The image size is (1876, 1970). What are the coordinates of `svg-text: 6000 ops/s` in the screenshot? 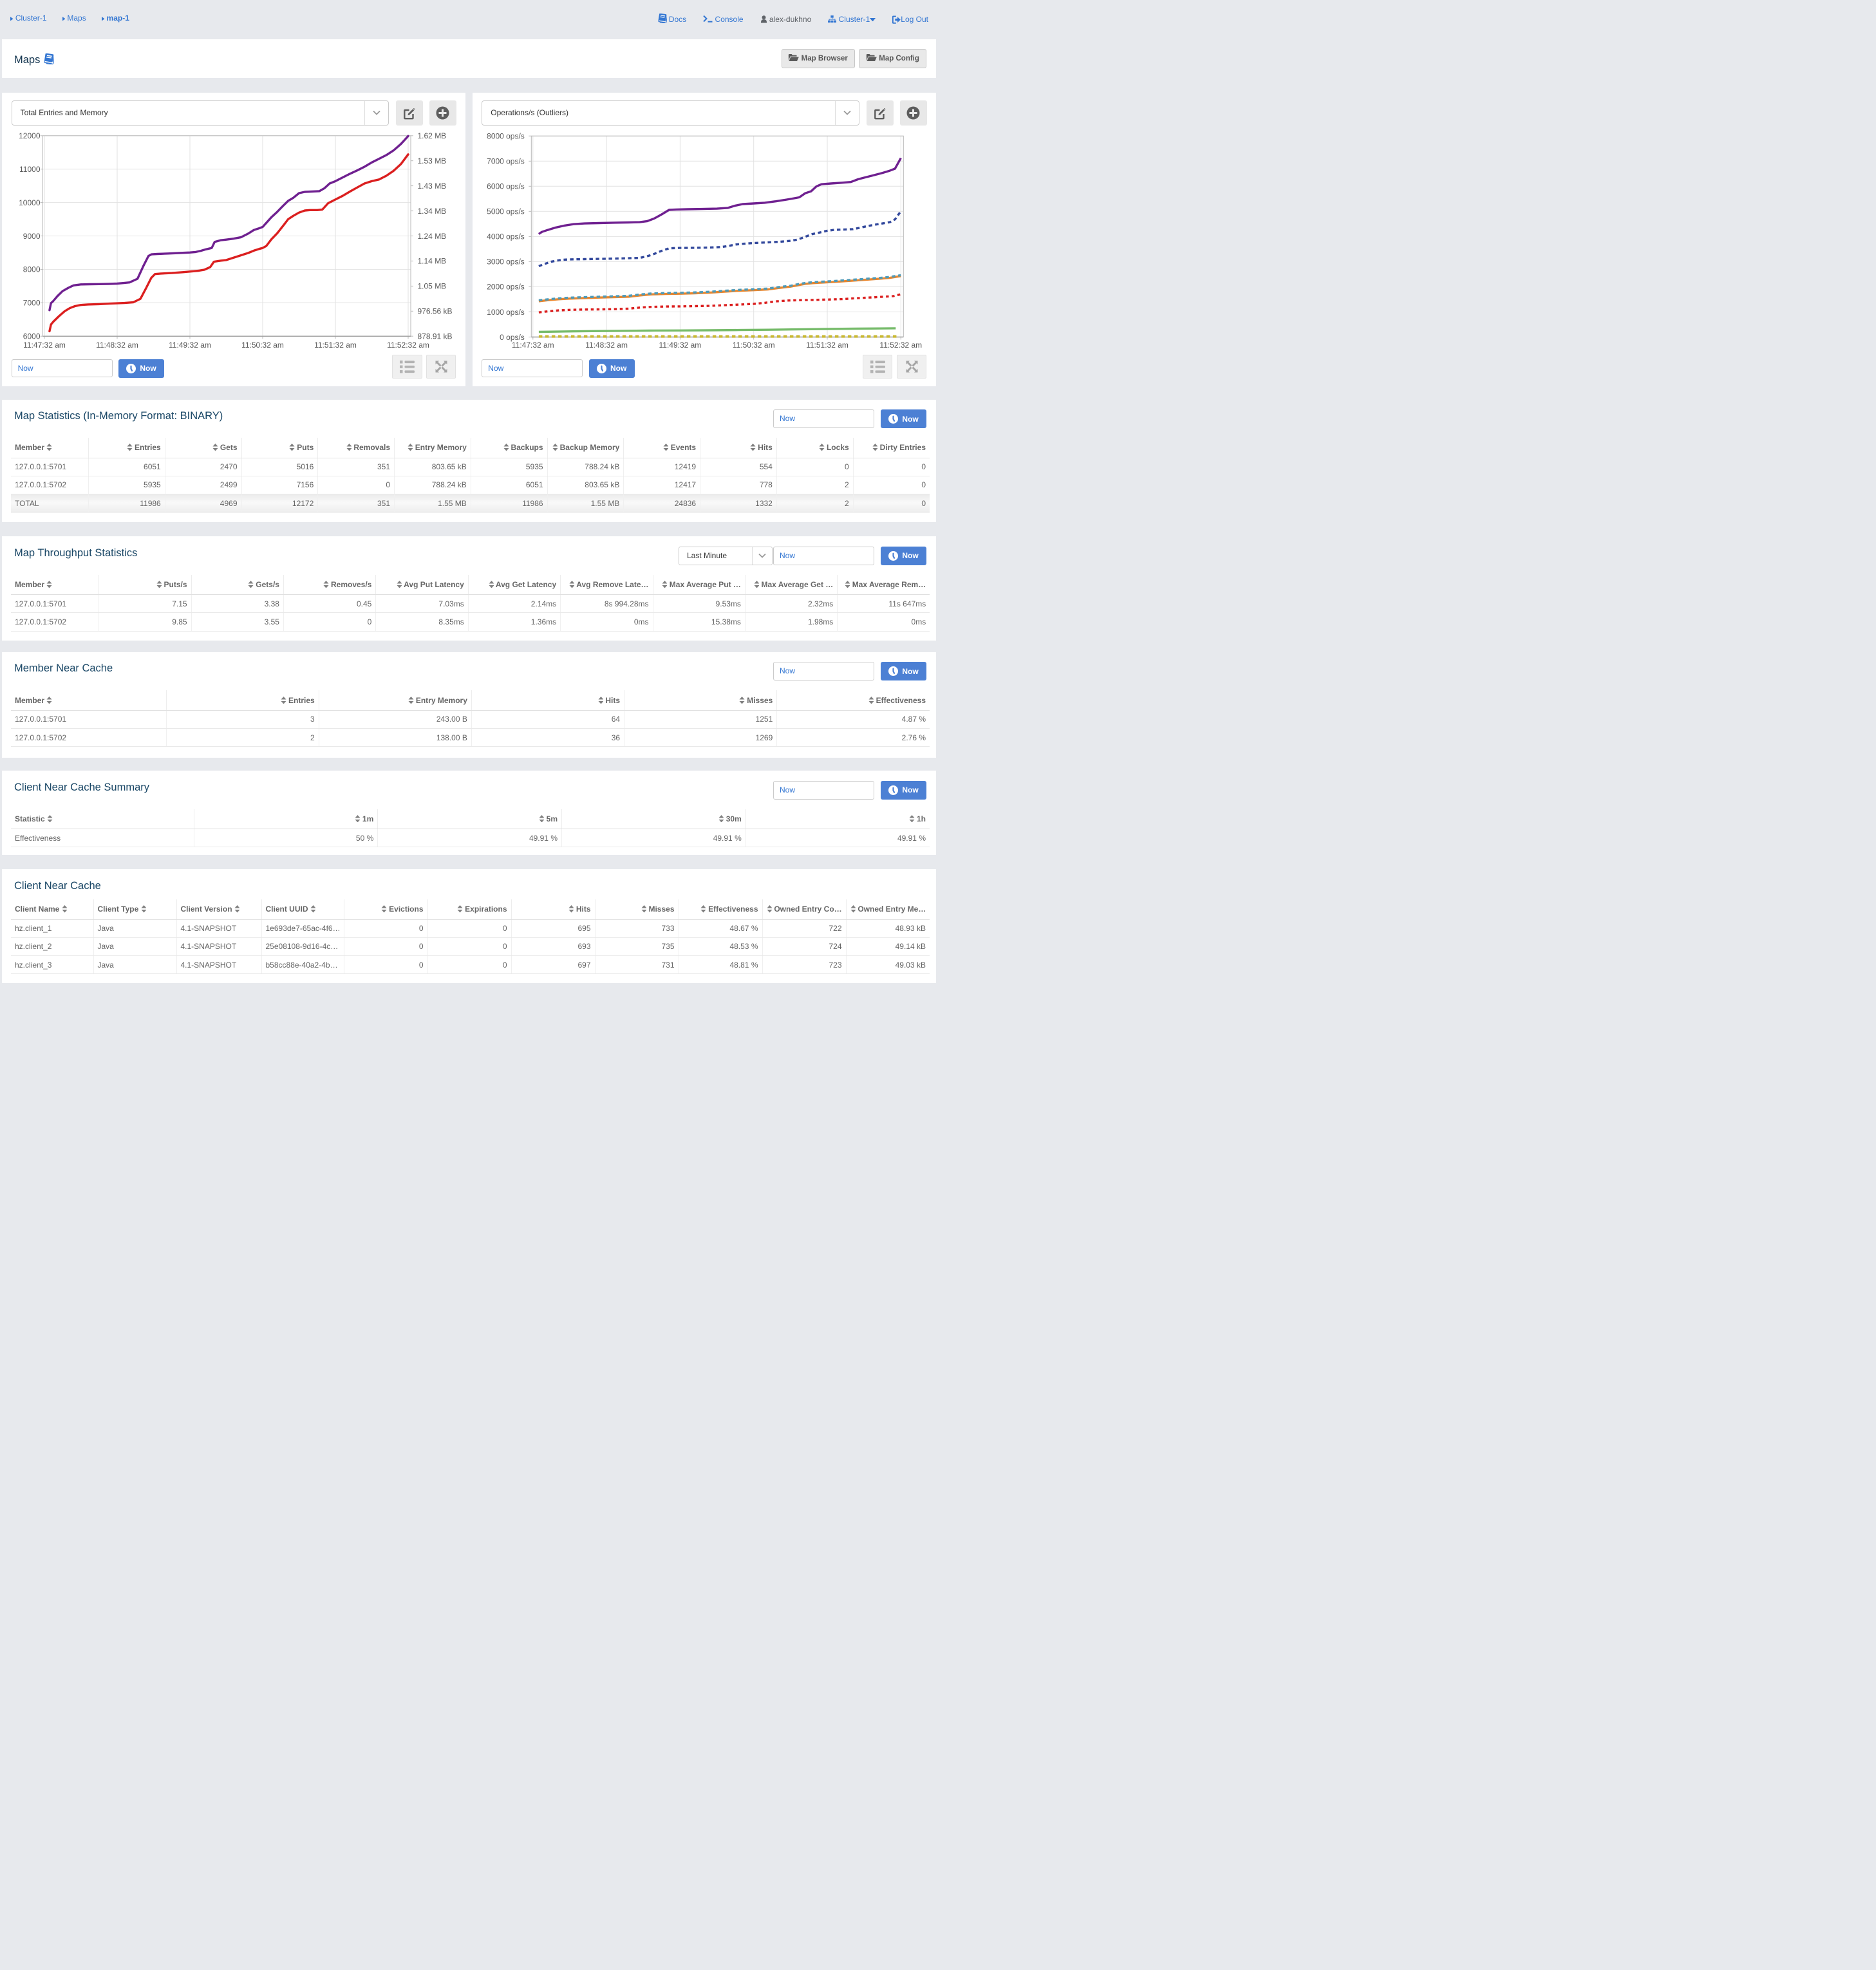 It's located at (506, 186).